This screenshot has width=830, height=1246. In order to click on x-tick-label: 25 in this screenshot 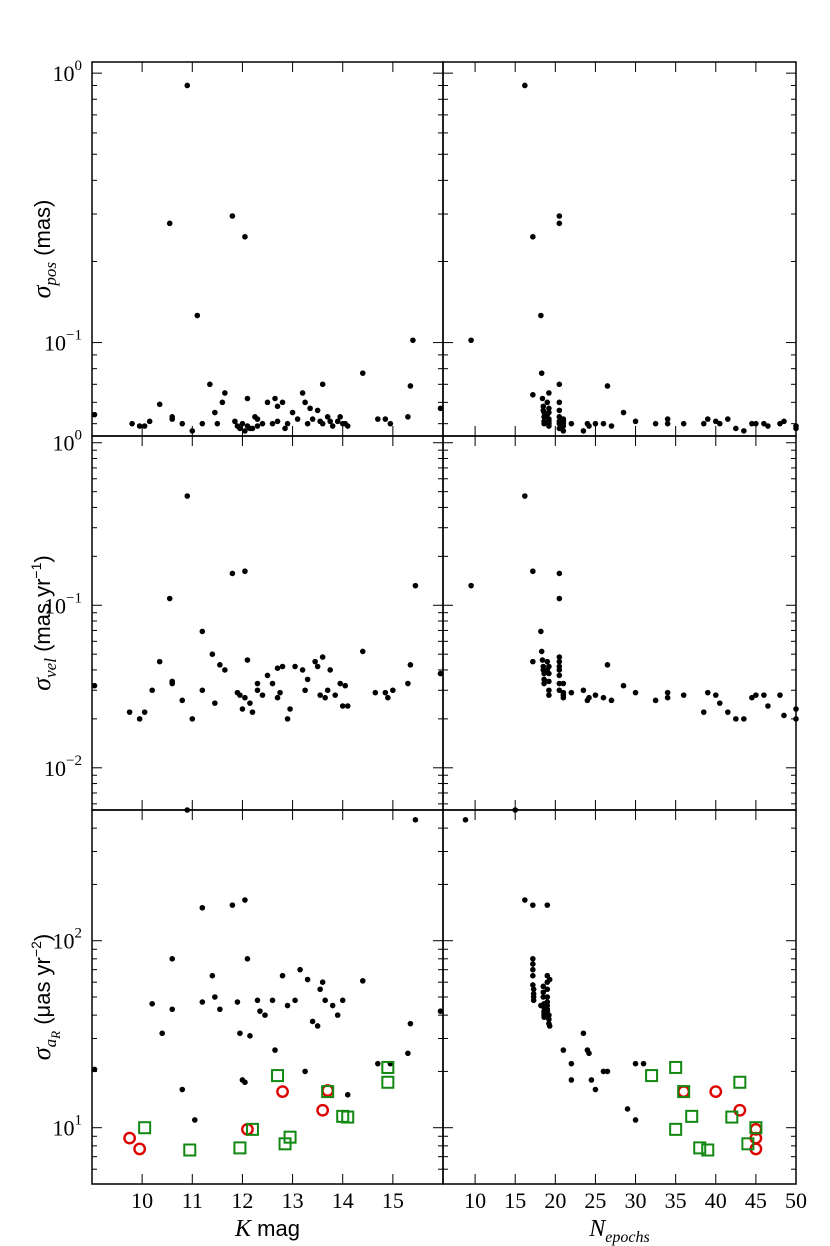, I will do `click(595, 1200)`.